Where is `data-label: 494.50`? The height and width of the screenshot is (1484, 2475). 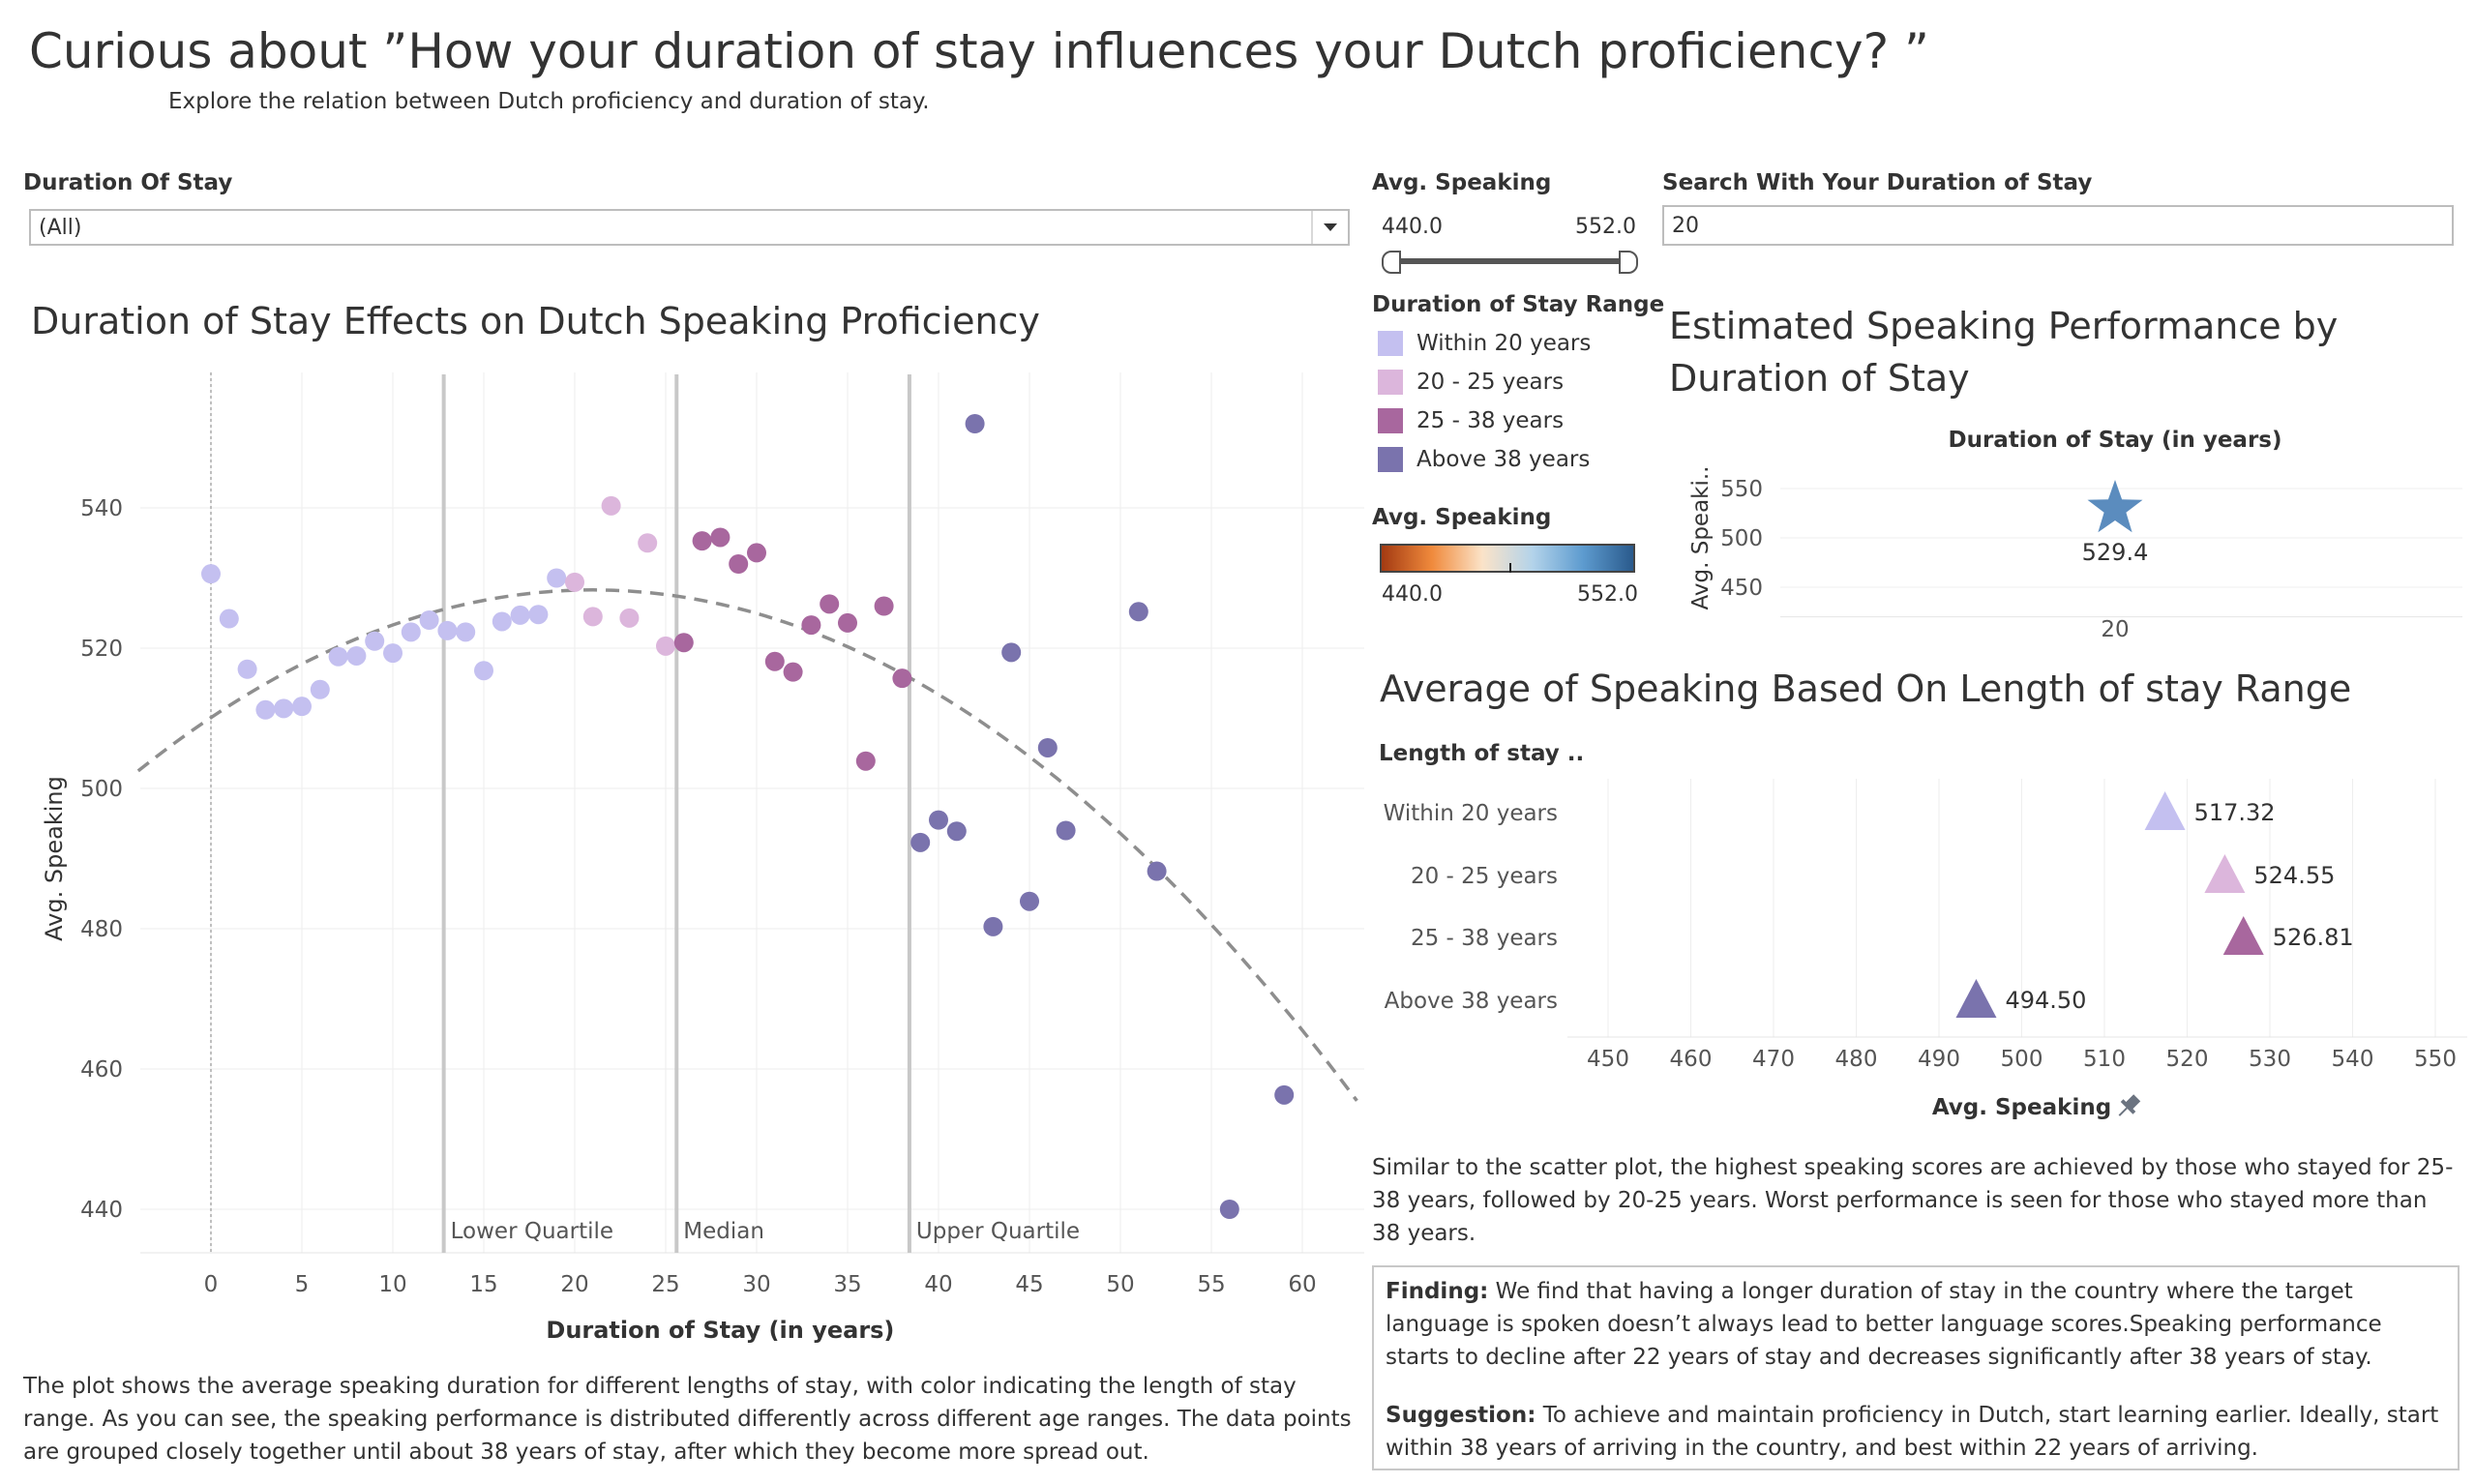
data-label: 494.50 is located at coordinates (2045, 1000).